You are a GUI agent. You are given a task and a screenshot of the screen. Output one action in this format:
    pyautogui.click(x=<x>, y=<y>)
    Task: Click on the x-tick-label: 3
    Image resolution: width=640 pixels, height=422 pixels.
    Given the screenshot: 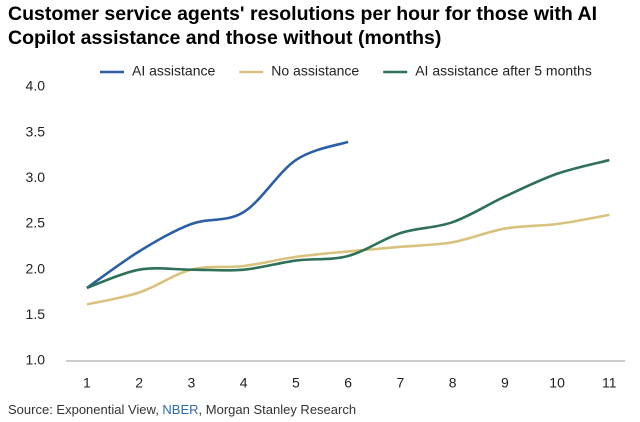 What is the action you would take?
    pyautogui.click(x=191, y=383)
    